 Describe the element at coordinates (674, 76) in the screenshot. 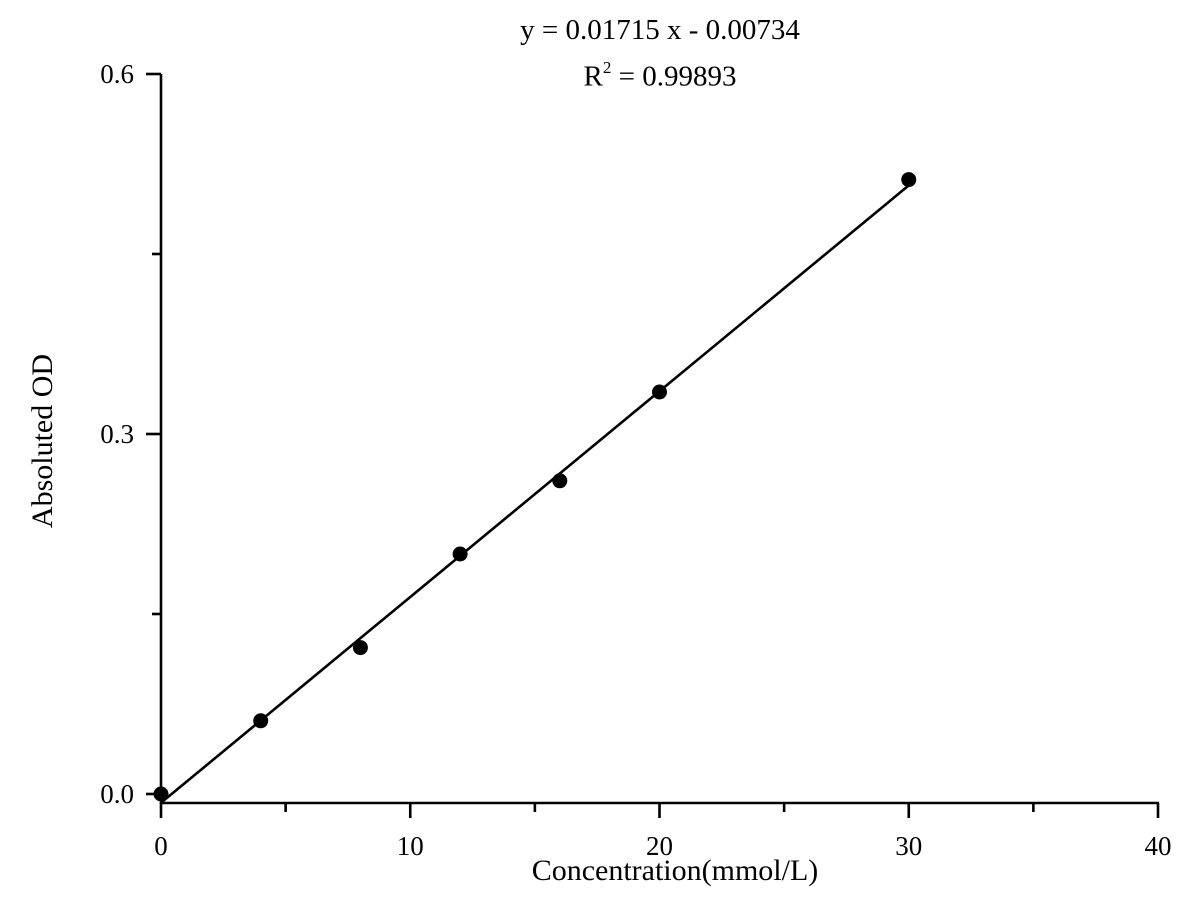

I see `r2-value: = 0.99893` at that location.